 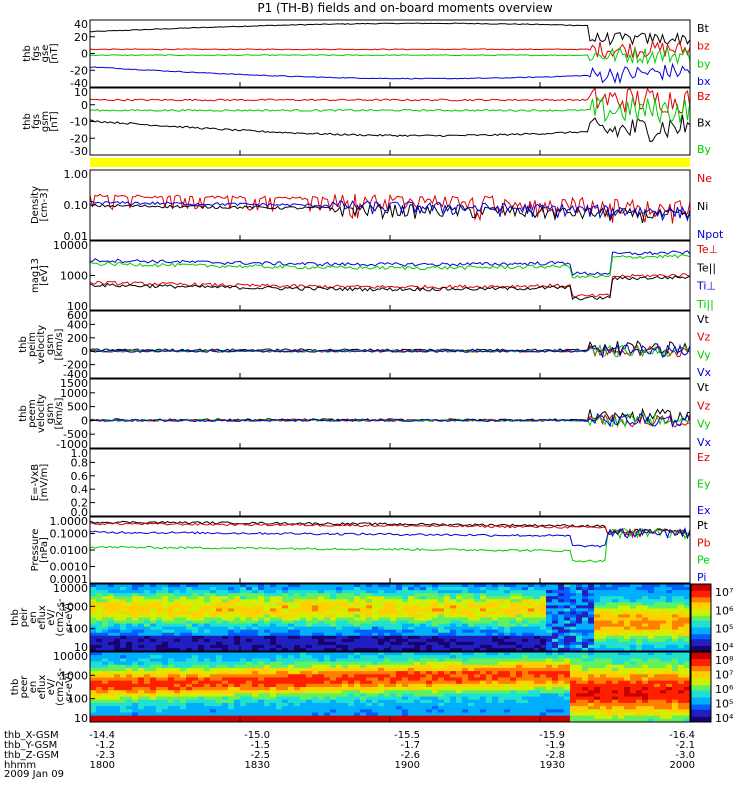 I want to click on ylabel-line: Density, so click(x=35, y=205).